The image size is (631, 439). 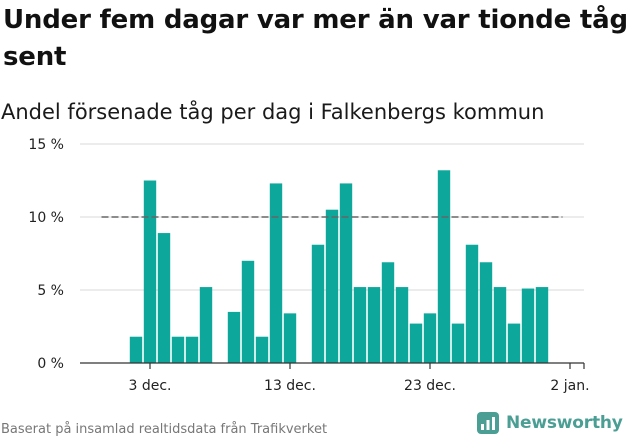 I want to click on x-tick-label: 13 dec., so click(x=290, y=386).